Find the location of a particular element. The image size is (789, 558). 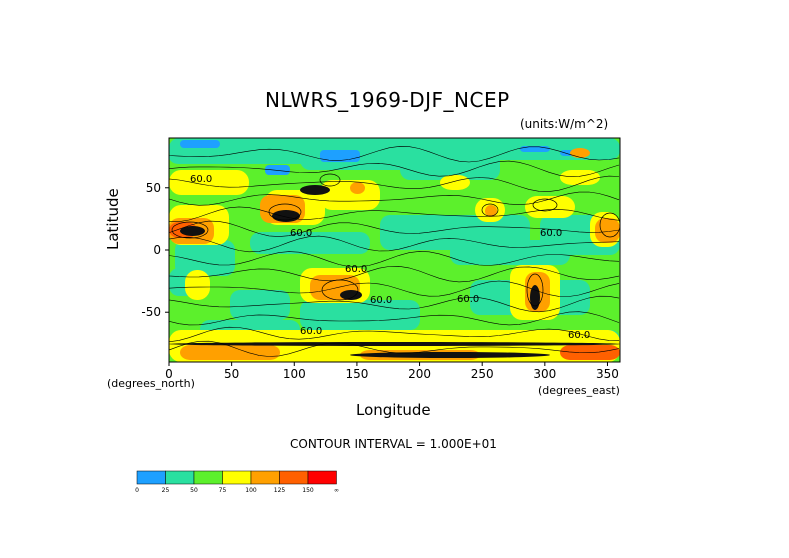

x-tick-label: 50 is located at coordinates (231, 374).